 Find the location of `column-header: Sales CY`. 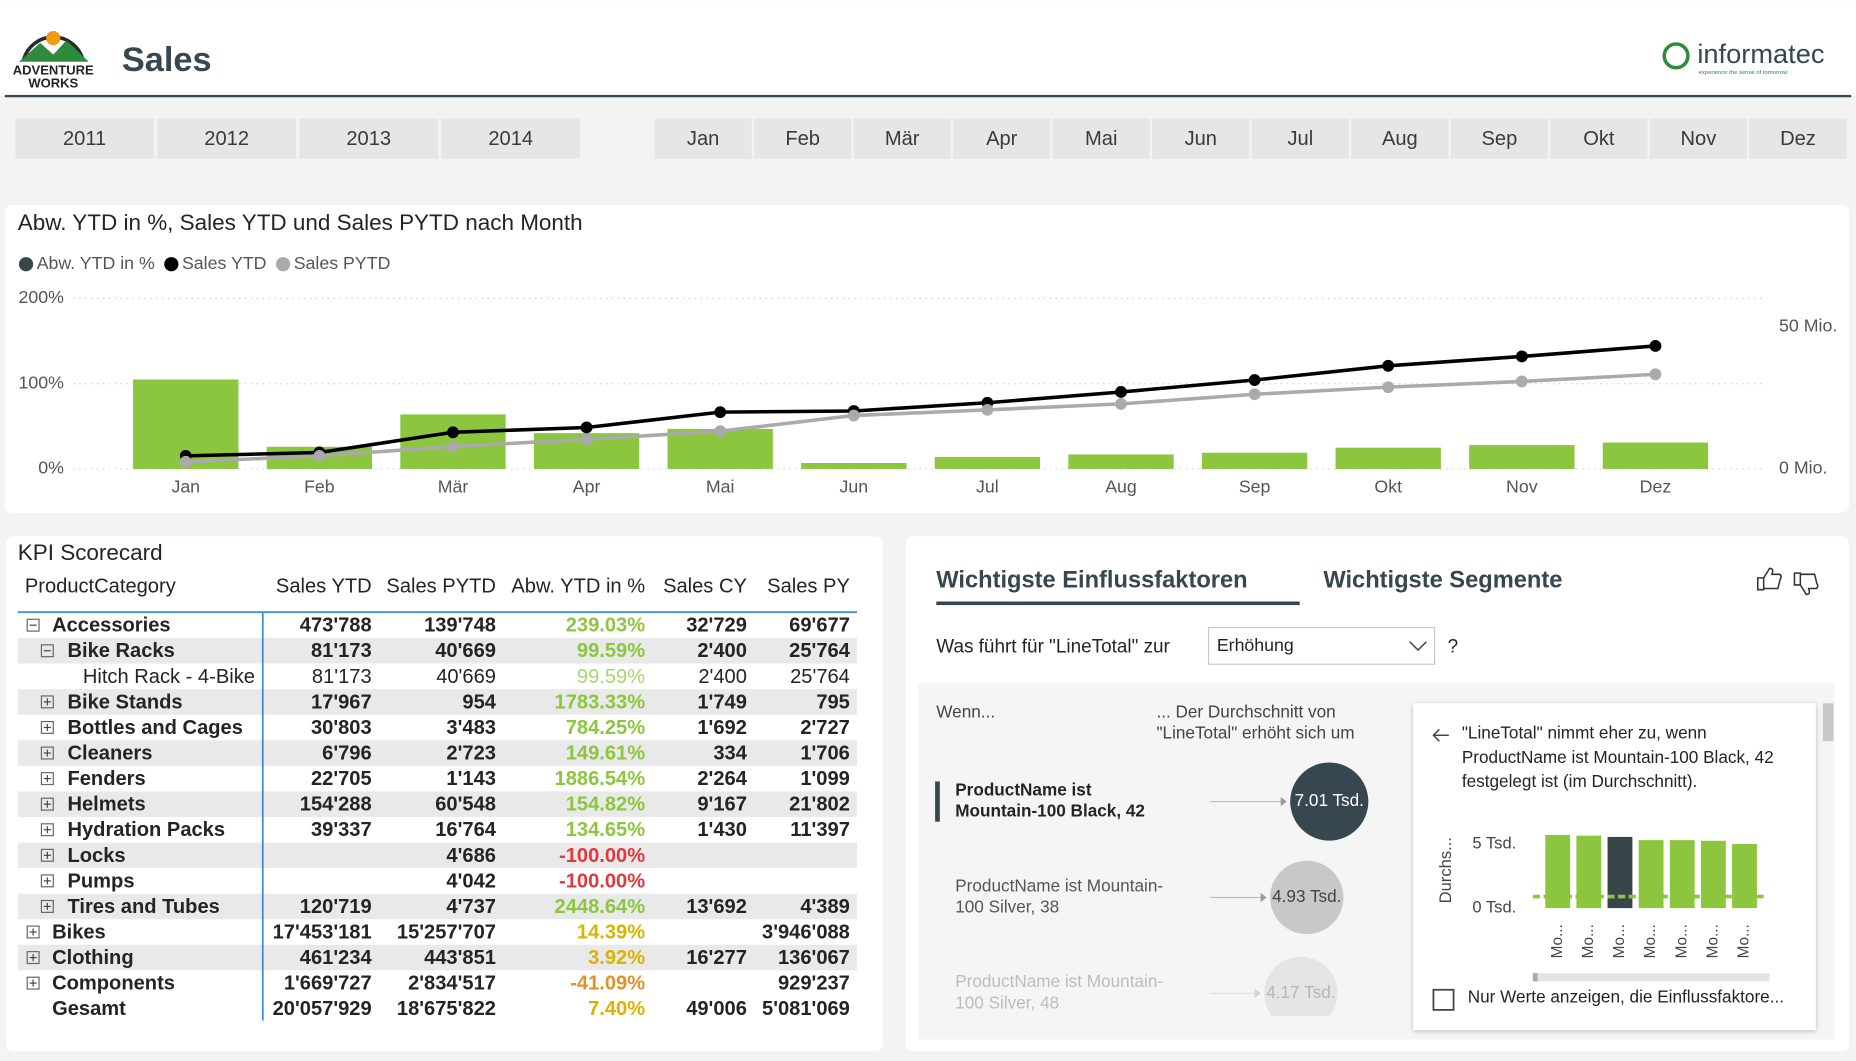

column-header: Sales CY is located at coordinates (705, 587).